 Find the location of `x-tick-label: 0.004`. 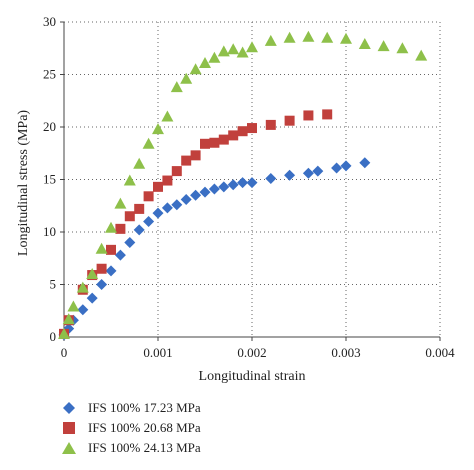

x-tick-label: 0.004 is located at coordinates (440, 352).